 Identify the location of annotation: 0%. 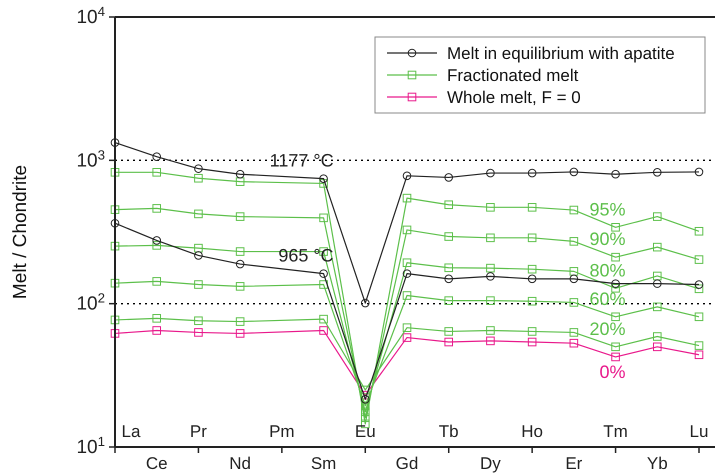
(613, 372).